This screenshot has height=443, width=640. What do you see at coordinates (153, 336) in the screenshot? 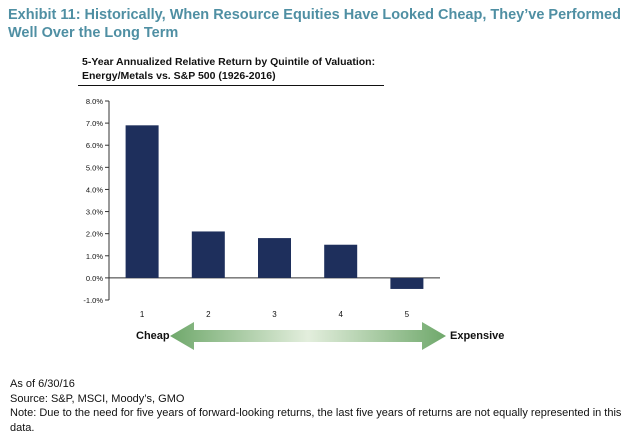
I see `cheap-label: Cheap` at bounding box center [153, 336].